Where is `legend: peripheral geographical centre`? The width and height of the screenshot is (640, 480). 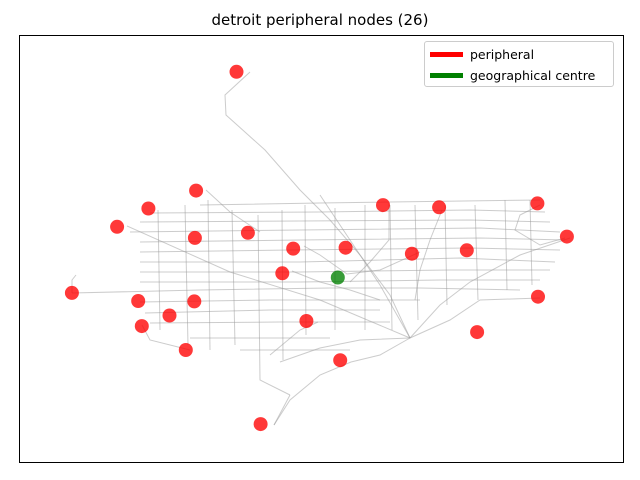
legend: peripheral geographical centre is located at coordinates (519, 64).